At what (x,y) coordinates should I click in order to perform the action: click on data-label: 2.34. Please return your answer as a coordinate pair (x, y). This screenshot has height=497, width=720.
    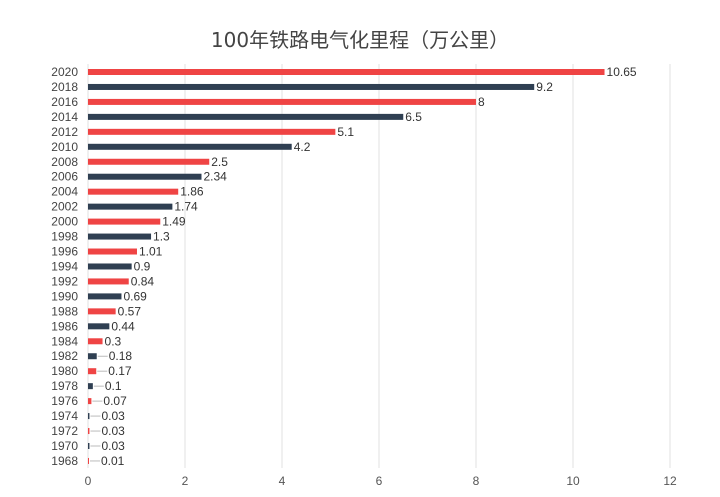
    Looking at the image, I should click on (215, 177).